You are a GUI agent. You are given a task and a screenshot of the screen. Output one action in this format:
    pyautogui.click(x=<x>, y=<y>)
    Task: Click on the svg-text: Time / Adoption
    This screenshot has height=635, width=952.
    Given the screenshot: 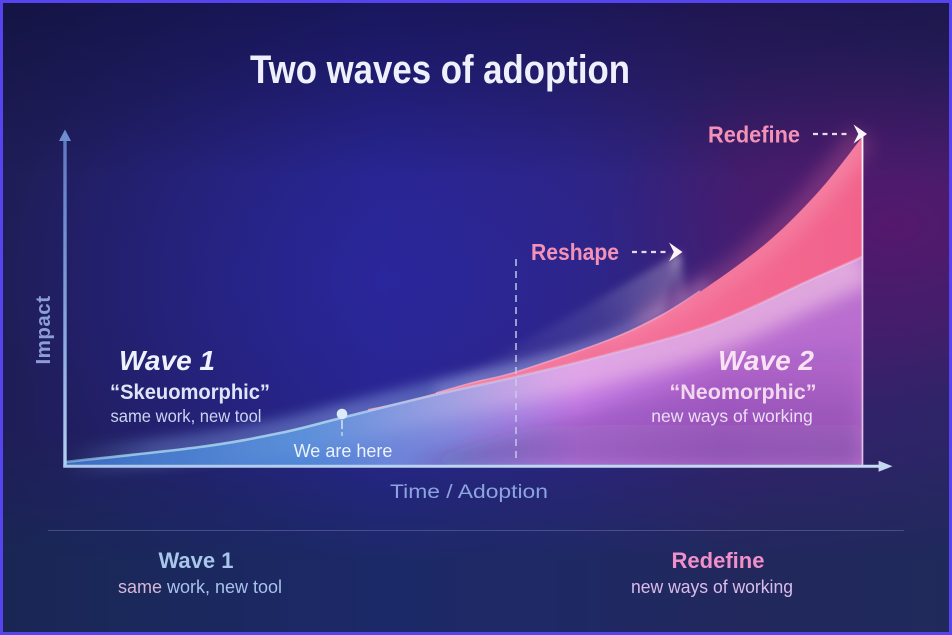 What is the action you would take?
    pyautogui.click(x=469, y=492)
    